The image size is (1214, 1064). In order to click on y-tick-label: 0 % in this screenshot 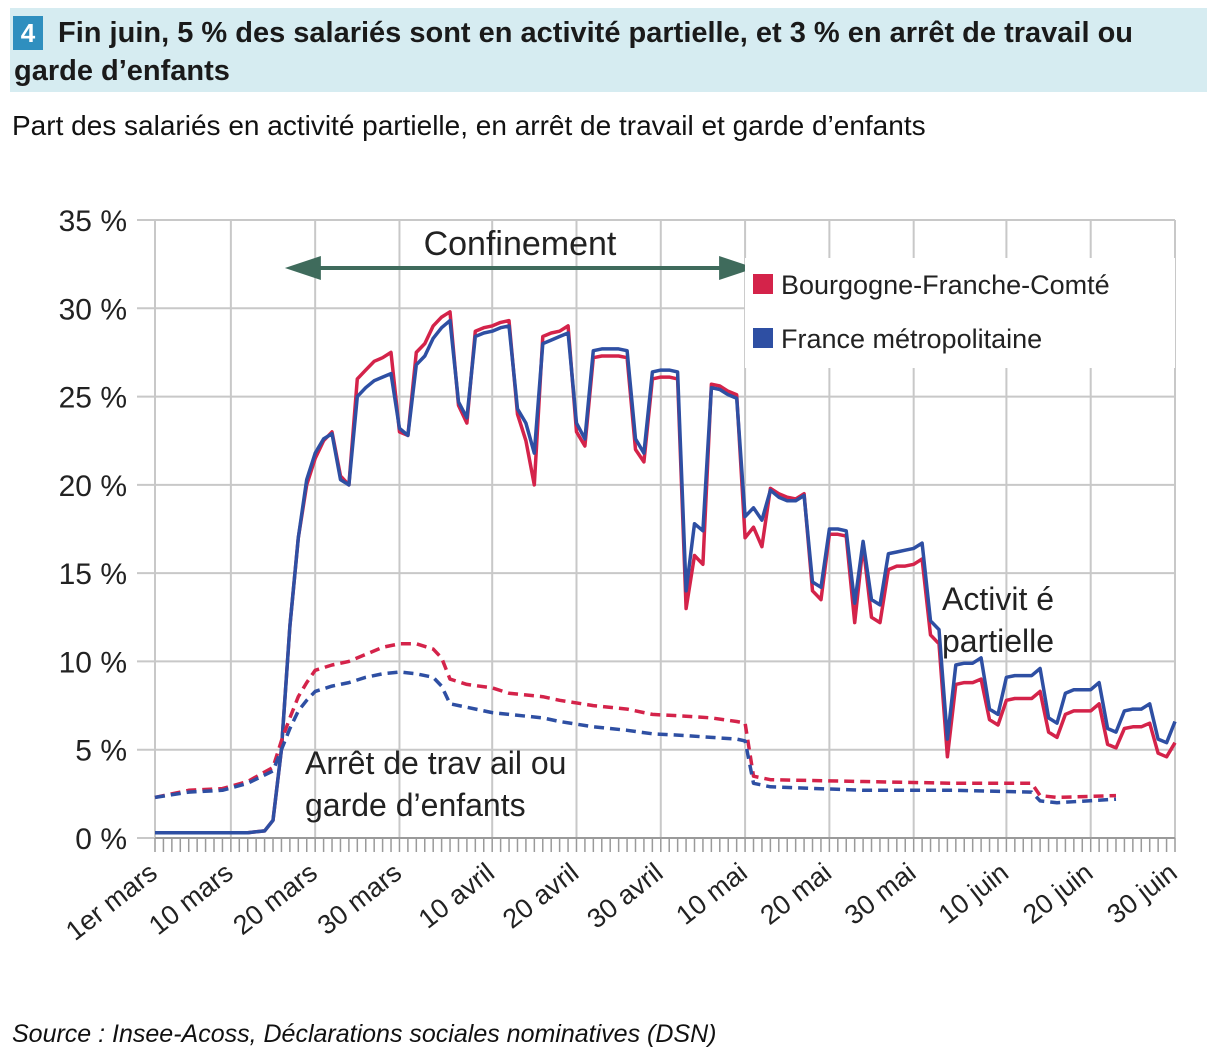, I will do `click(101, 839)`.